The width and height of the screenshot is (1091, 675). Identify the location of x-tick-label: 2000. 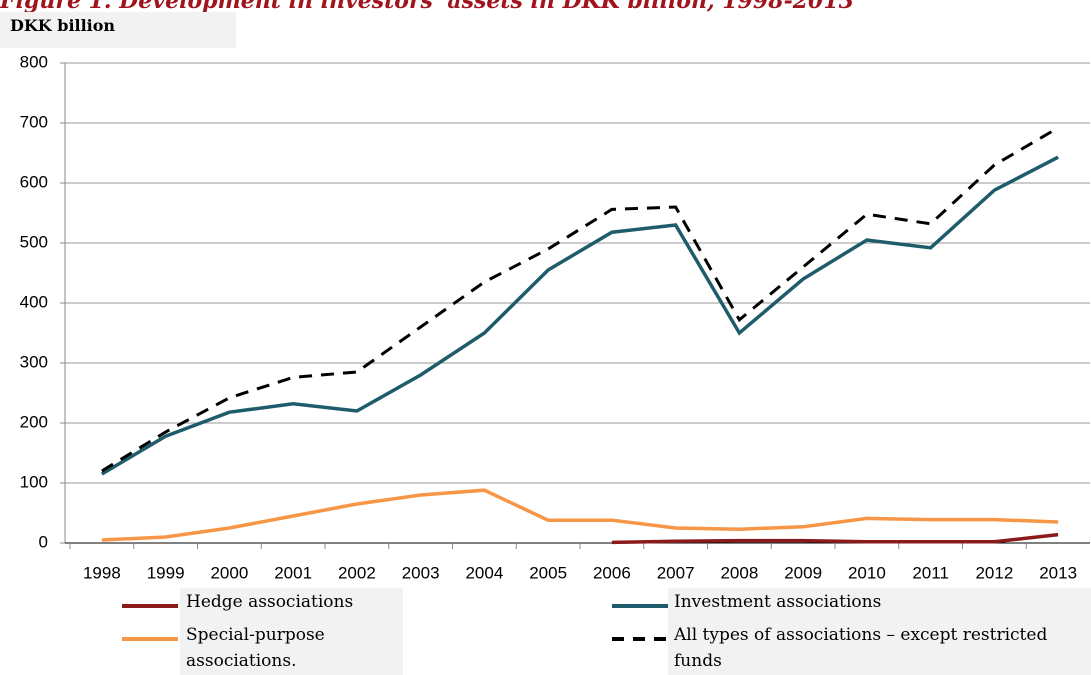
(229, 572).